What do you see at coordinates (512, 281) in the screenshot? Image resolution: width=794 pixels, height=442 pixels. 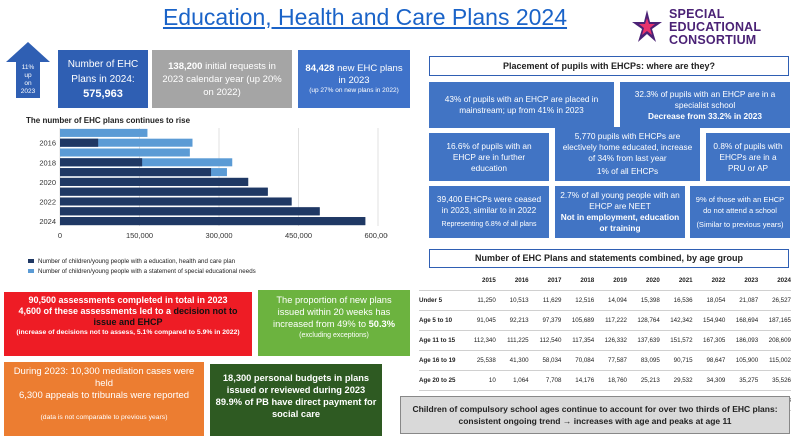 I see `year-header: 2016` at bounding box center [512, 281].